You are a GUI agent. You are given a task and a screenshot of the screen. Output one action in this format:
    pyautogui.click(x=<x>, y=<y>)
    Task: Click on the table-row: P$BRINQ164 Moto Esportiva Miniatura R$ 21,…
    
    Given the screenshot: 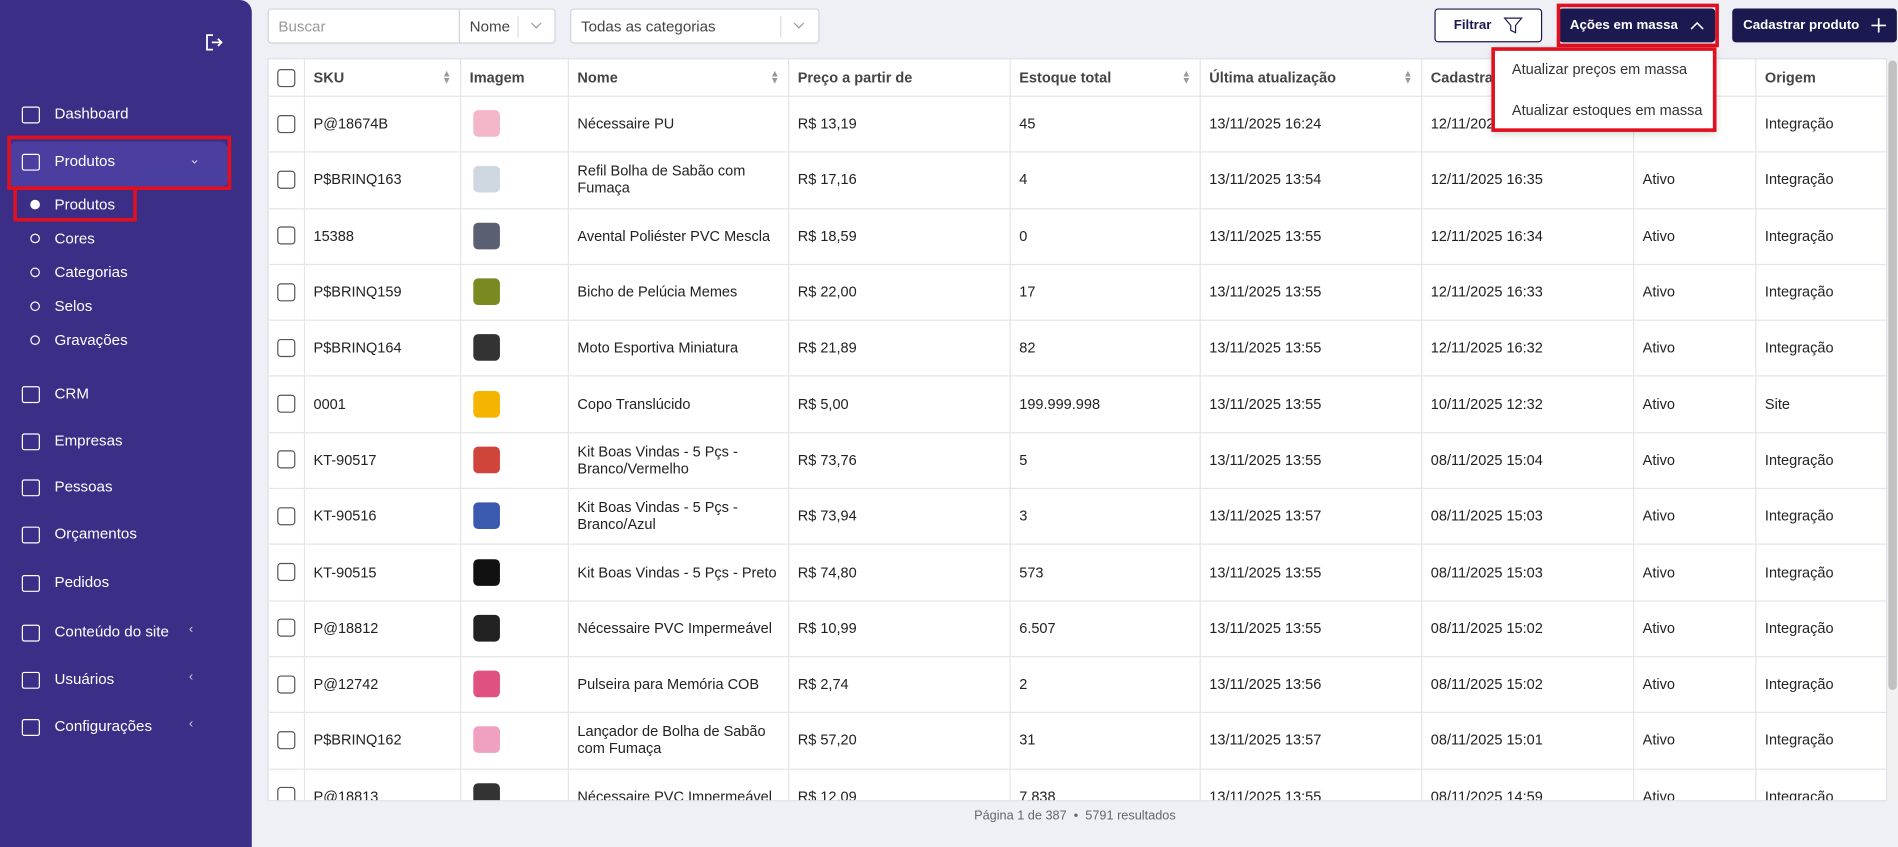 What is the action you would take?
    pyautogui.click(x=1077, y=348)
    